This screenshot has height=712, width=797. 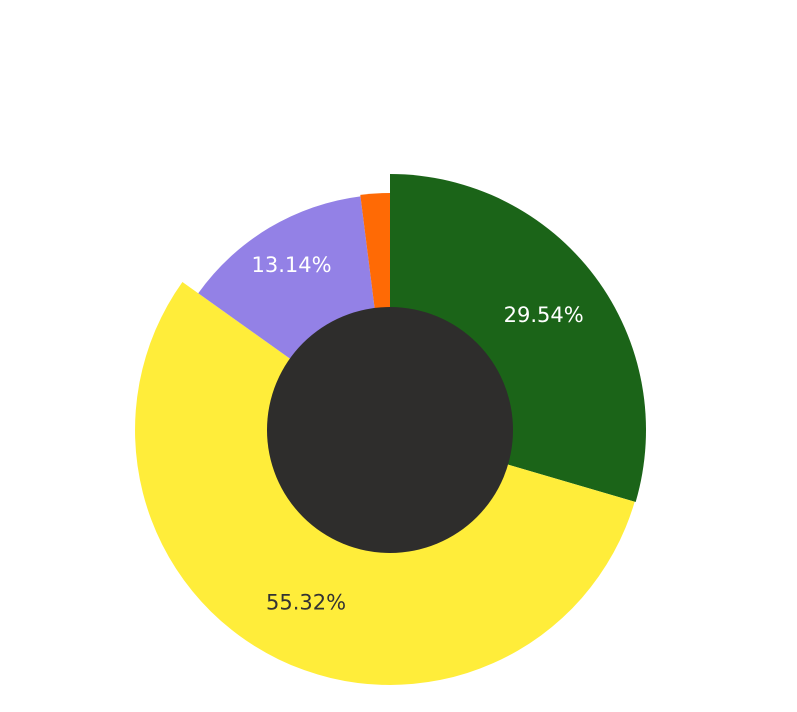 I want to click on slice-label-1: 55.32%, so click(x=306, y=603).